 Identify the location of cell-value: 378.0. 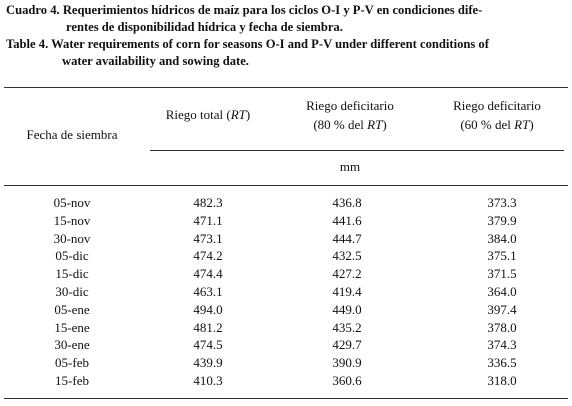
(502, 327).